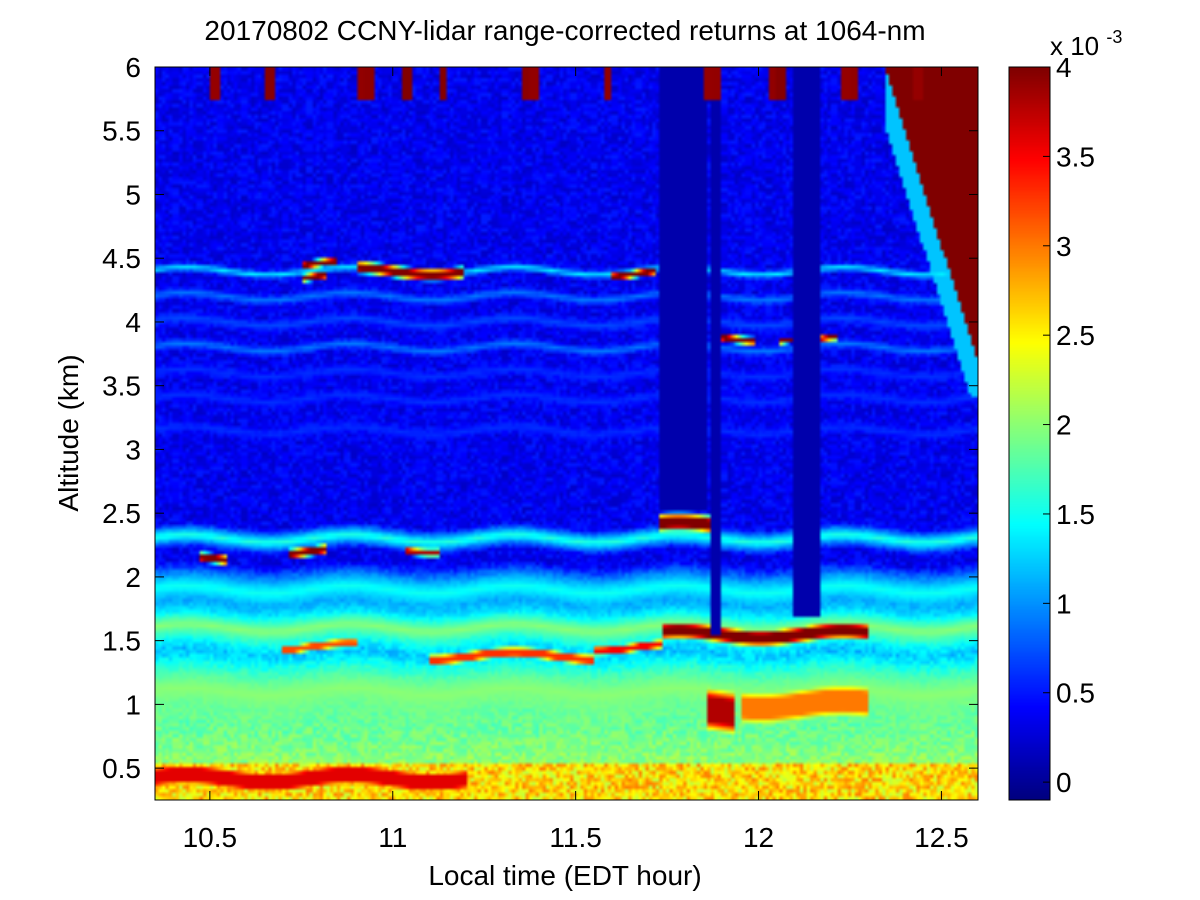 The image size is (1200, 900). Describe the element at coordinates (1064, 425) in the screenshot. I see `colorbar-tick-label: 2` at that location.